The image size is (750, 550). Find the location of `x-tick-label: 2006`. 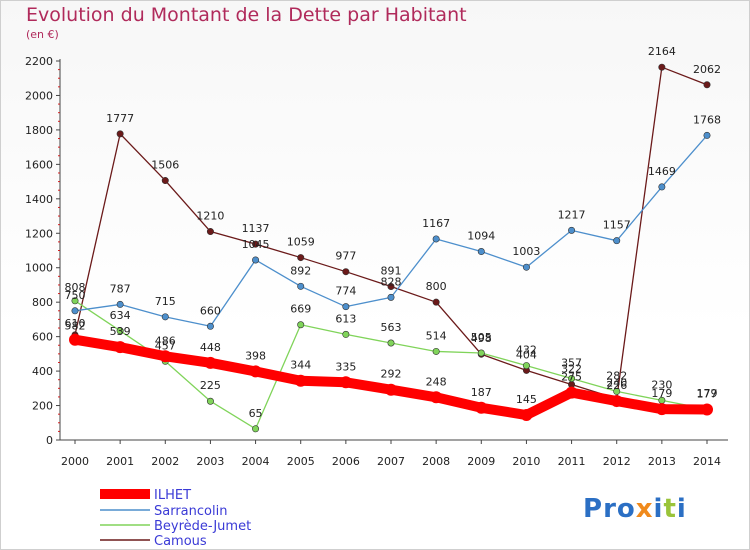

x-tick-label: 2006 is located at coordinates (346, 461).